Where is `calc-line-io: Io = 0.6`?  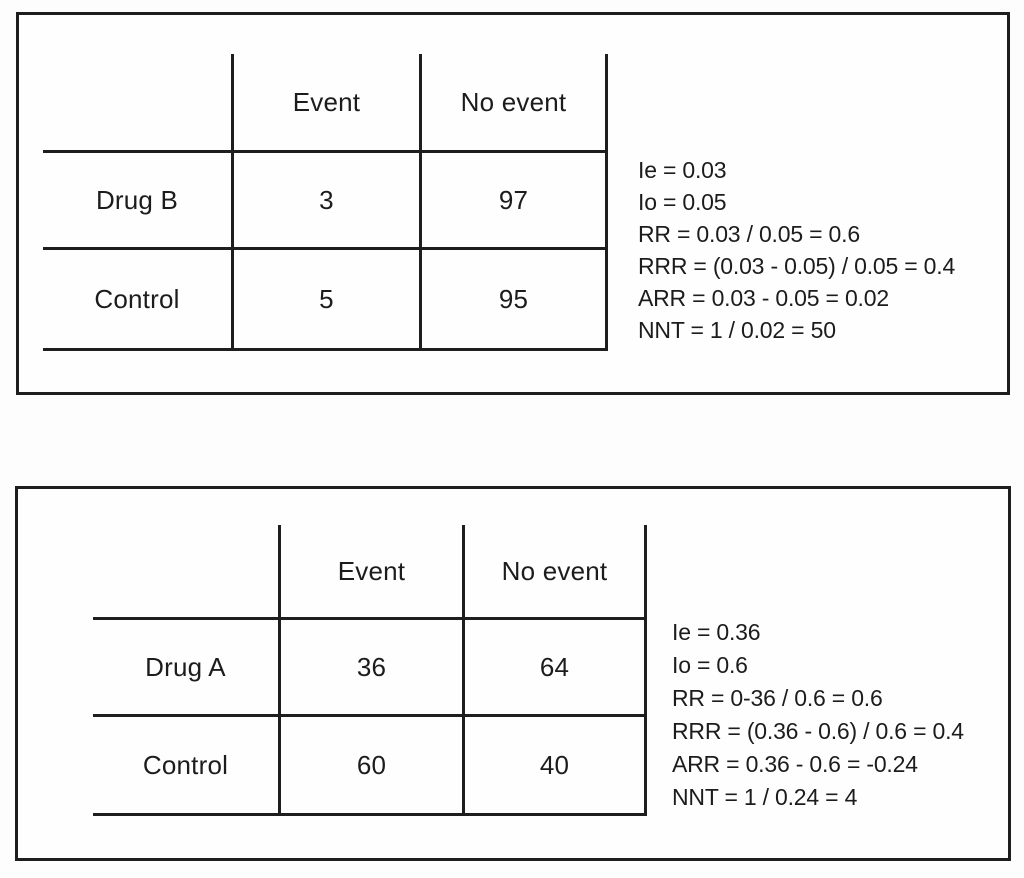 calc-line-io: Io = 0.6 is located at coordinates (710, 665).